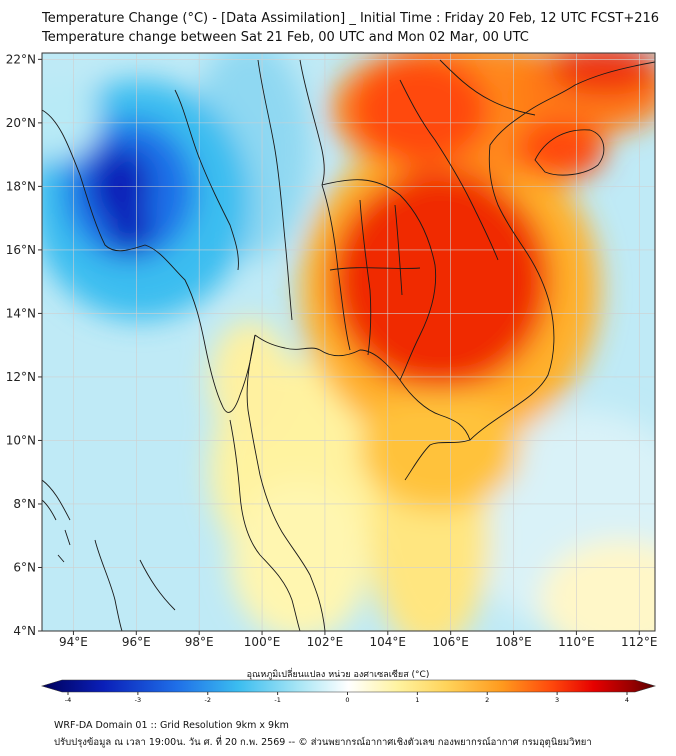  What do you see at coordinates (557, 700) in the screenshot?
I see `colorbar-tick-label: 3` at bounding box center [557, 700].